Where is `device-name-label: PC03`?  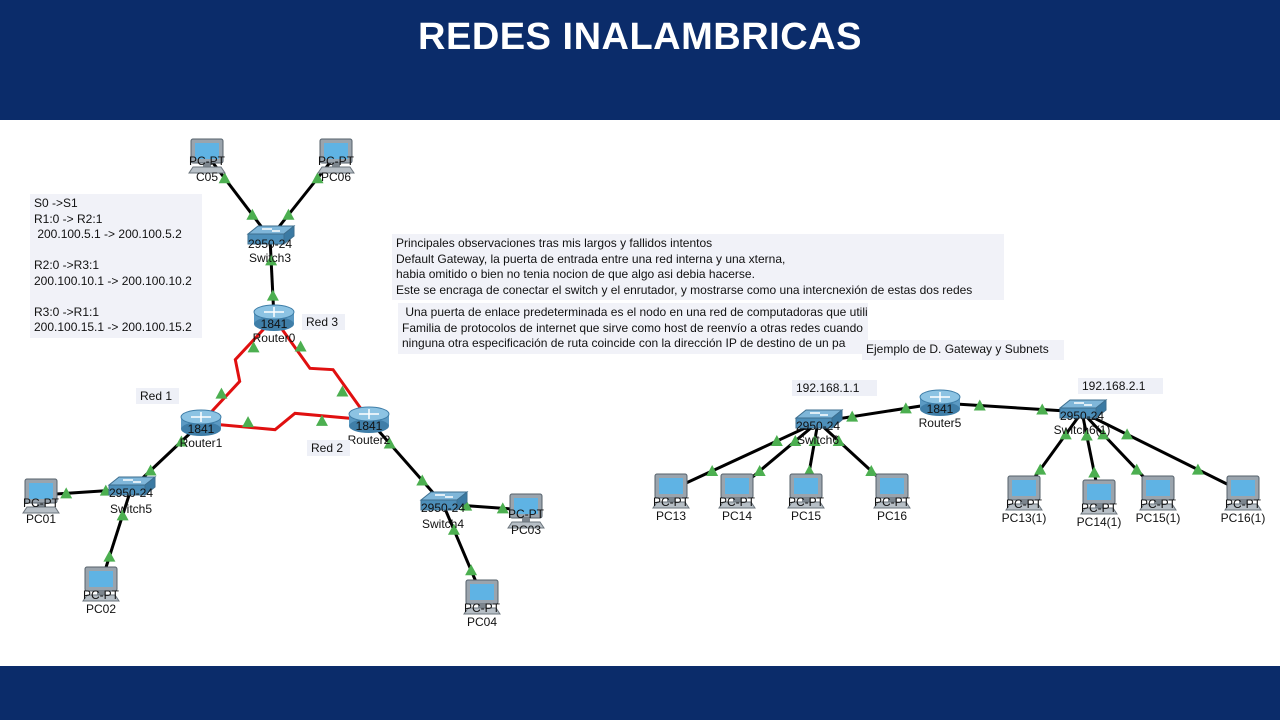 device-name-label: PC03 is located at coordinates (526, 530).